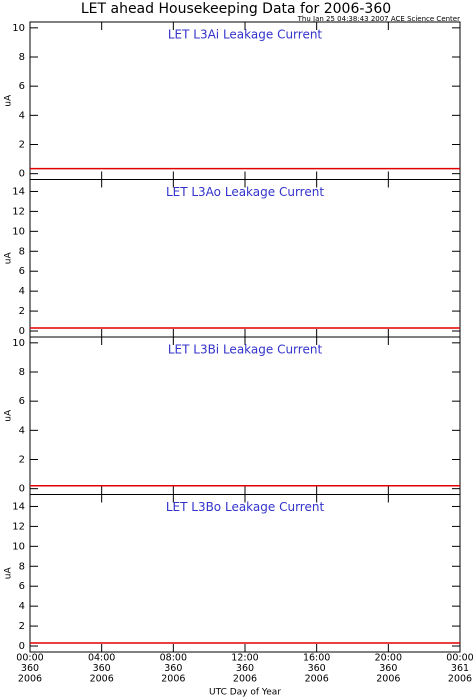  I want to click on panel-title: LET L3Ai Leakage Current, so click(245, 35).